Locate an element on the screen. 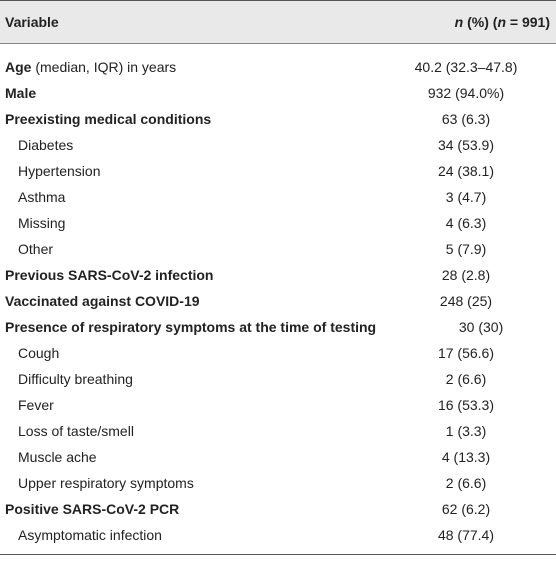  label-text: Asymptomatic infection is located at coordinates (90, 535).